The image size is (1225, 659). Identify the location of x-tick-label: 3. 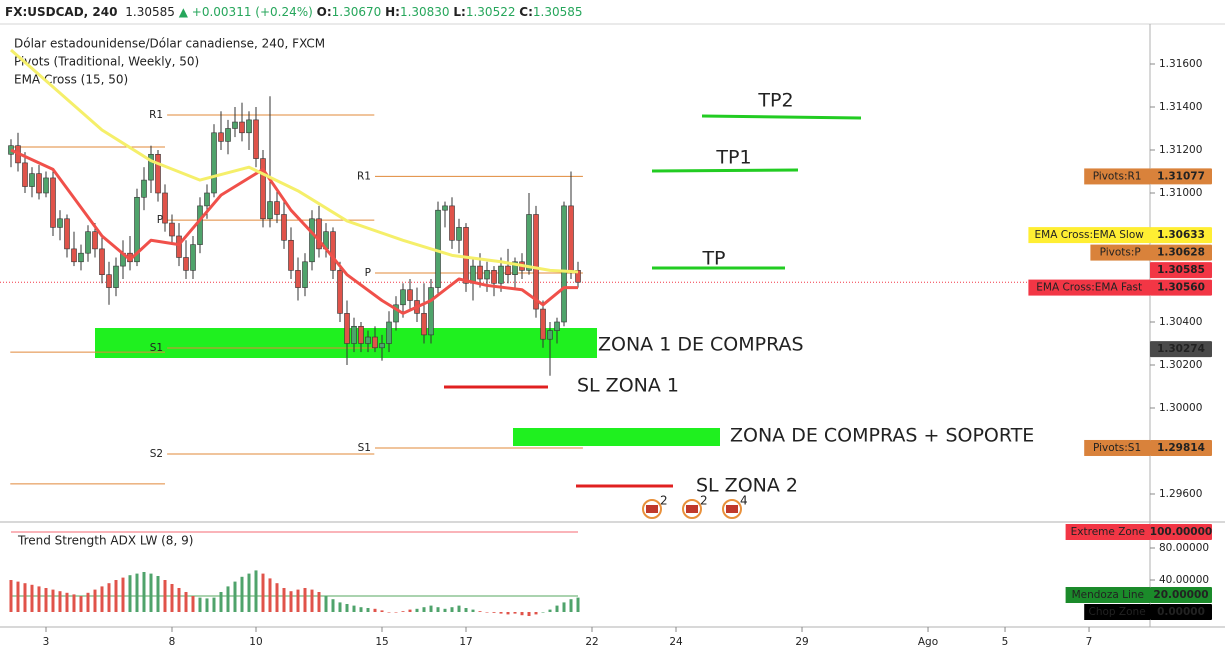
(46, 642).